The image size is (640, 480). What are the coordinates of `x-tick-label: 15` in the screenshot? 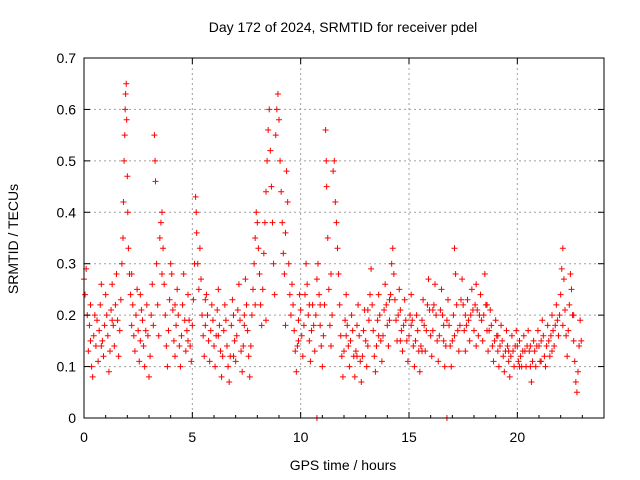 It's located at (409, 437).